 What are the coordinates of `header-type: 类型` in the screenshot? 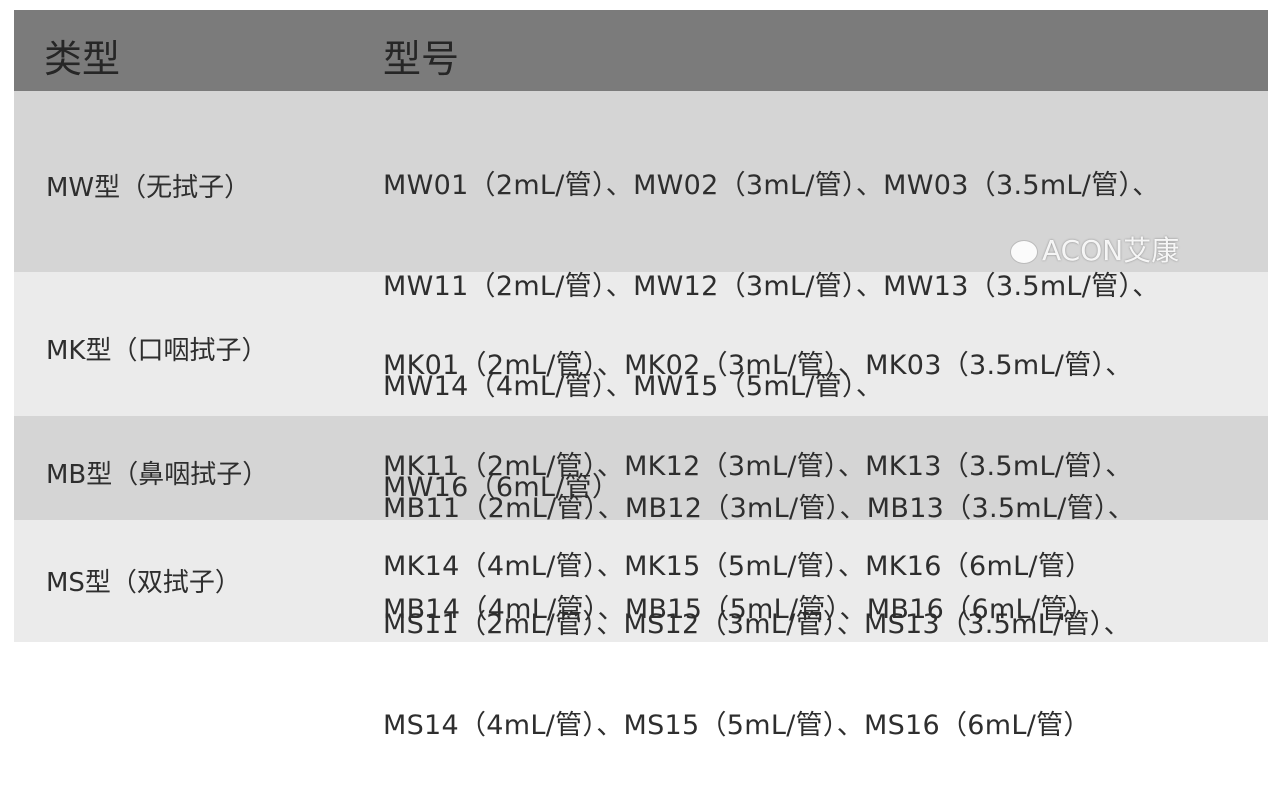 It's located at (82, 59).